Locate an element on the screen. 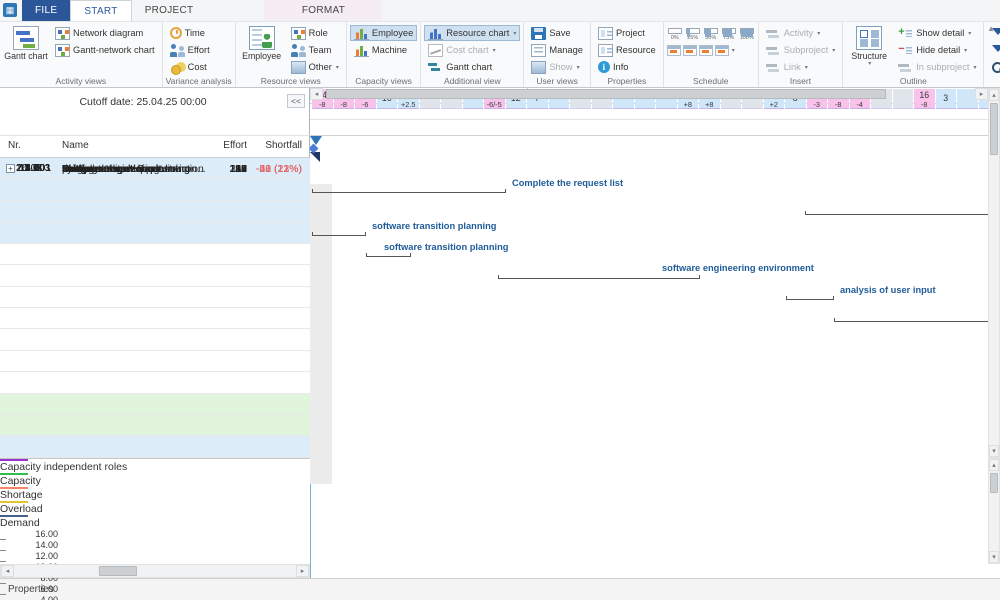  app-logo-icon: ▦ is located at coordinates (10, 10).